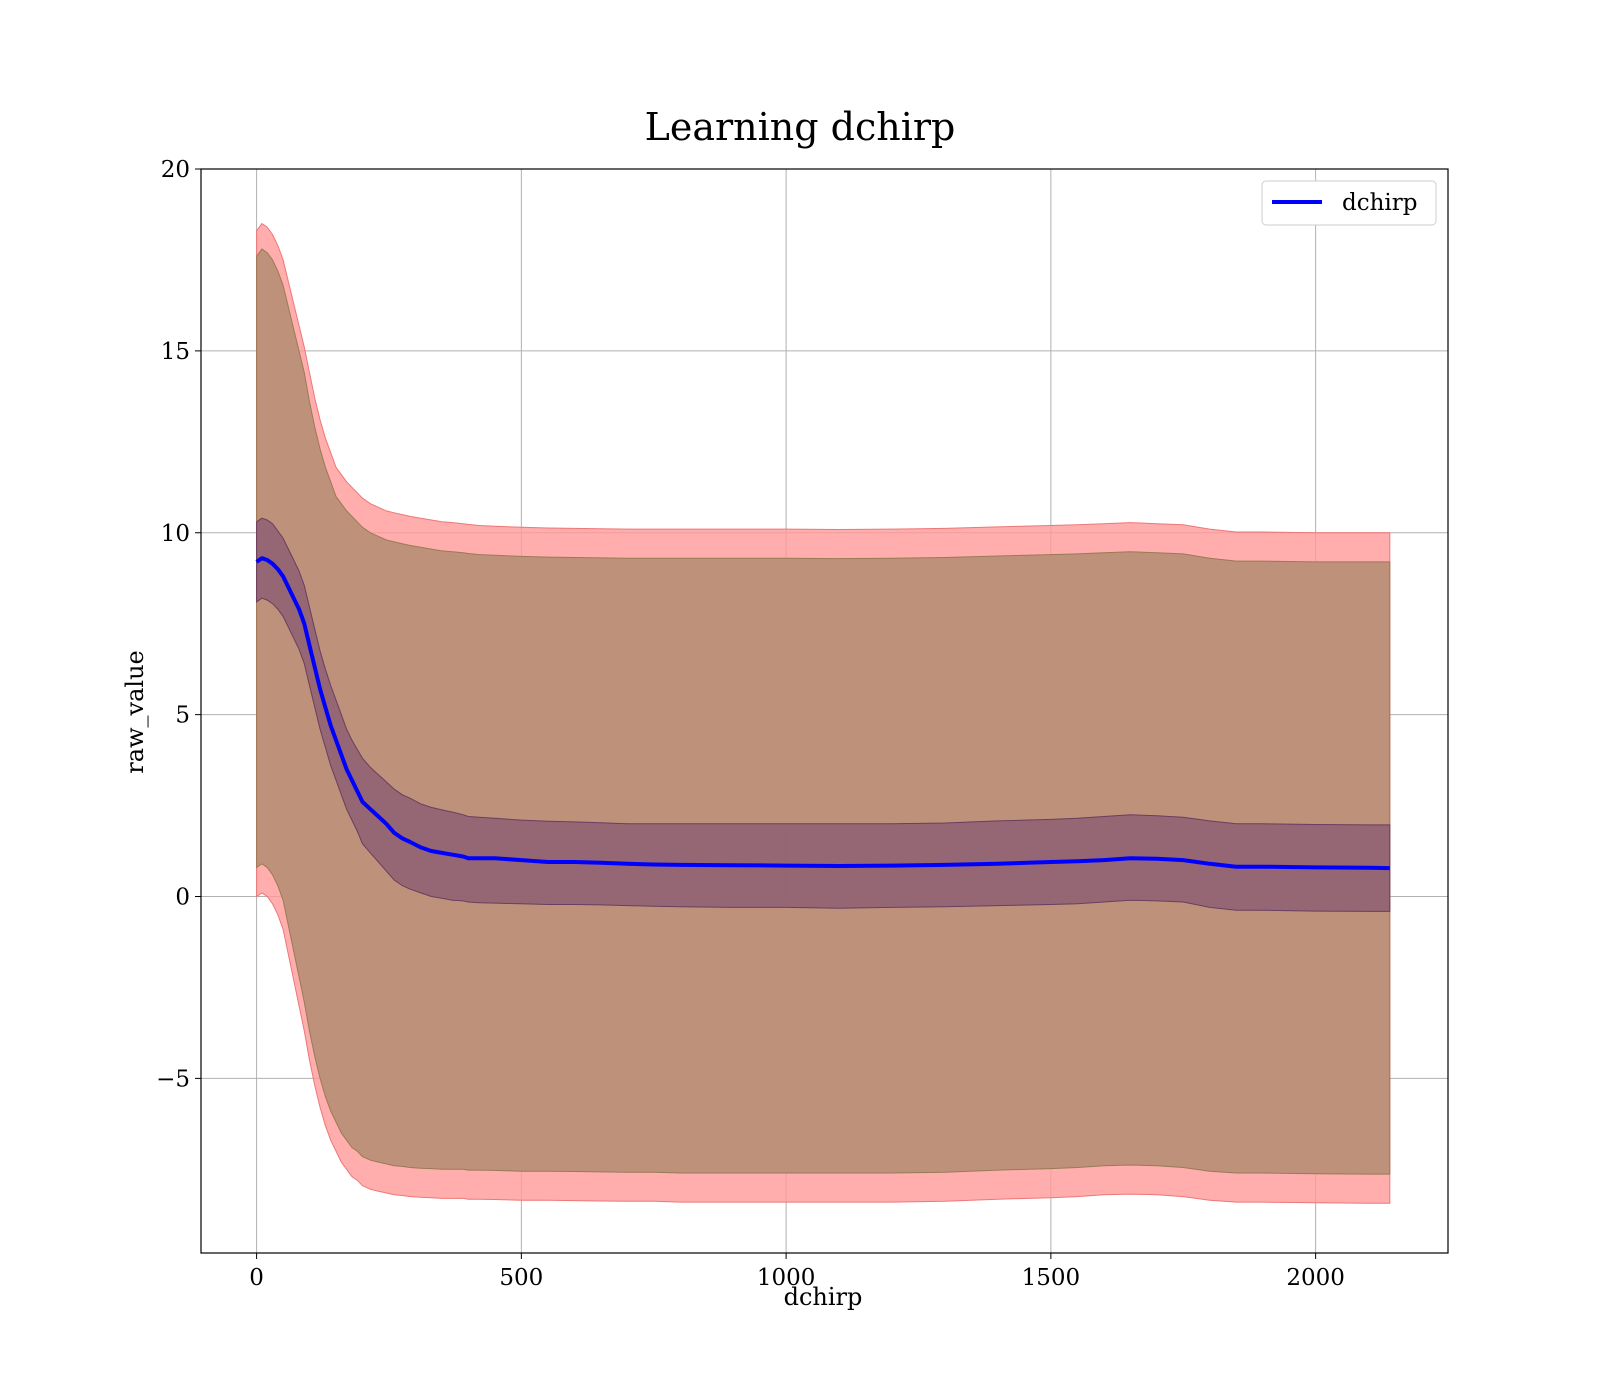 Image resolution: width=1600 pixels, height=1400 pixels. What do you see at coordinates (175, 534) in the screenshot?
I see `y-tick-label: 10` at bounding box center [175, 534].